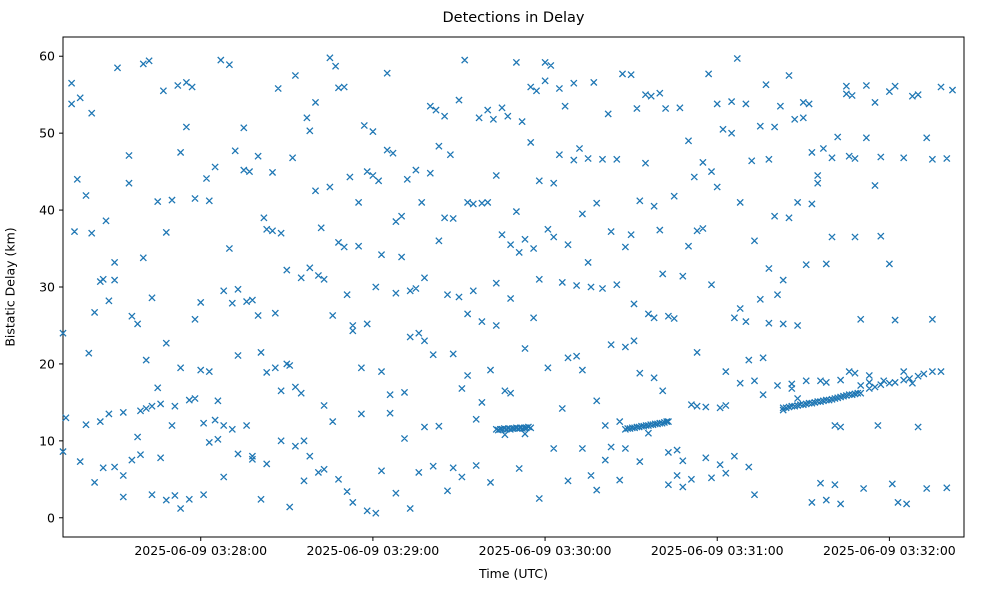 The height and width of the screenshot is (590, 989). I want to click on y-tick-label: 0, so click(51, 517).